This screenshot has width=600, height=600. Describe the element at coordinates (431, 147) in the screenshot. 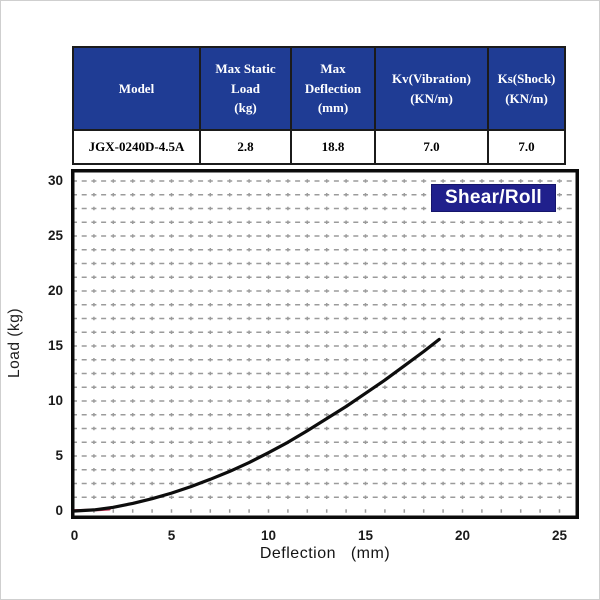

I see `spec-cell-kv-vibration: 7.0` at that location.